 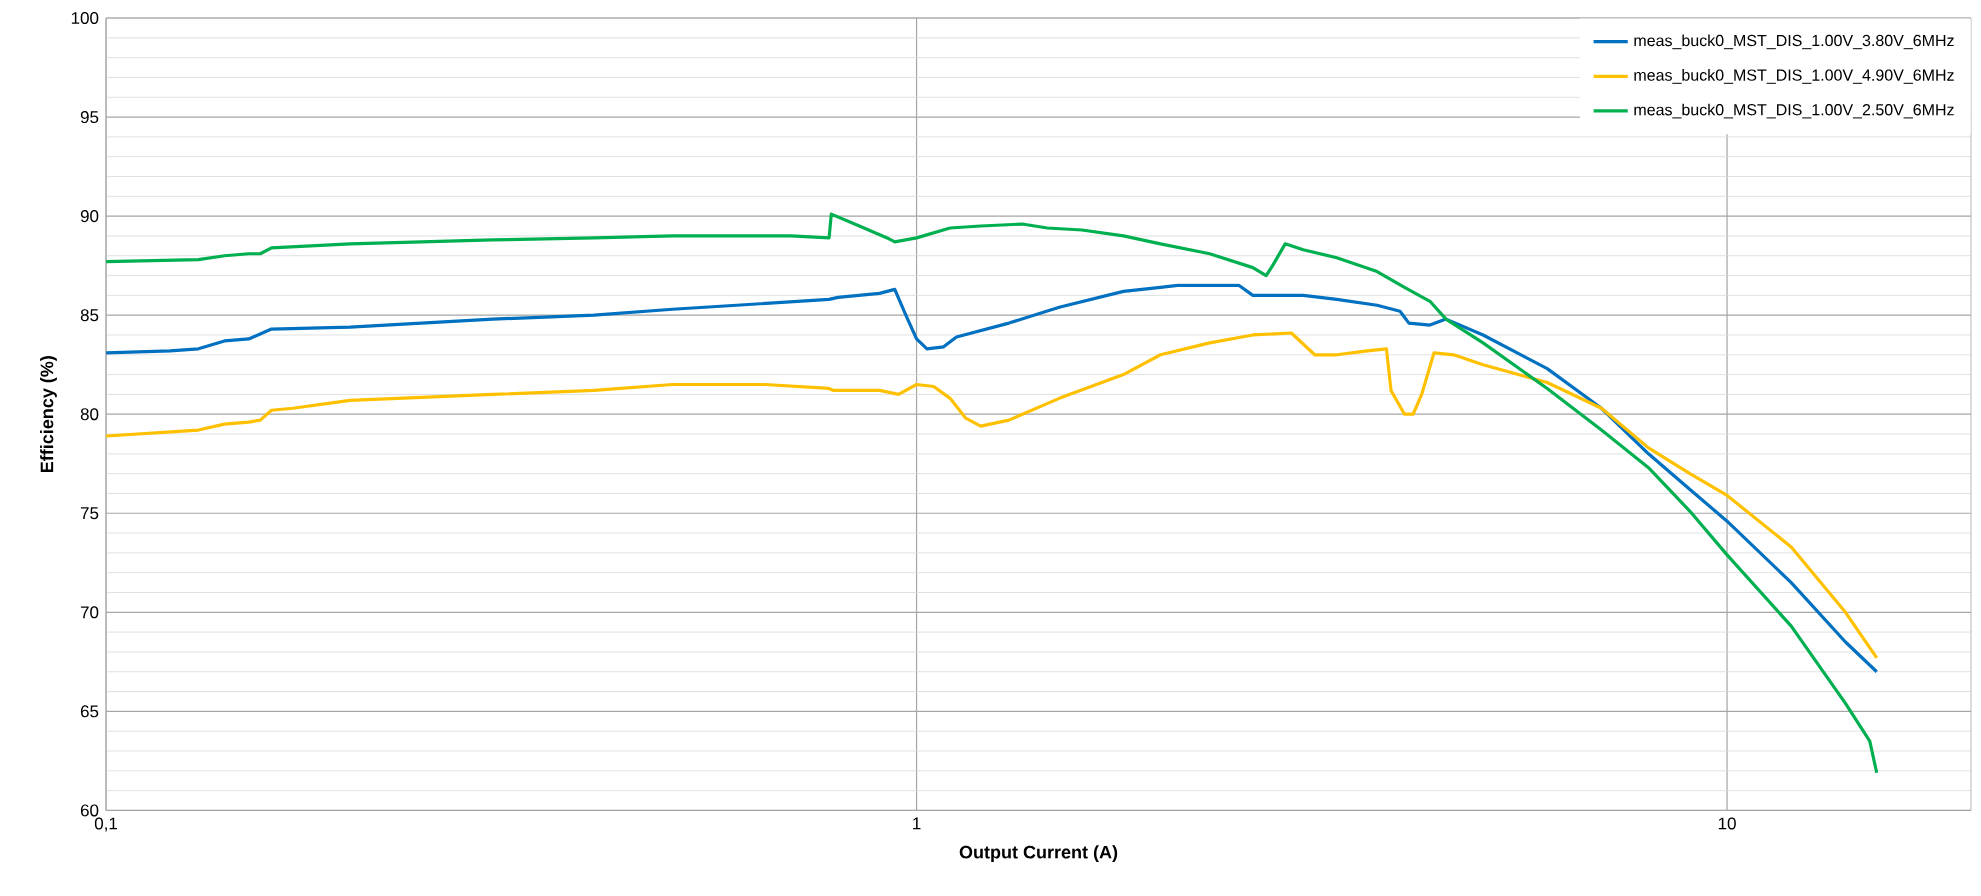 I want to click on legend-label: meas_buck0_MST_DIS_1.00V_3.80V_6MHz, so click(x=1794, y=41).